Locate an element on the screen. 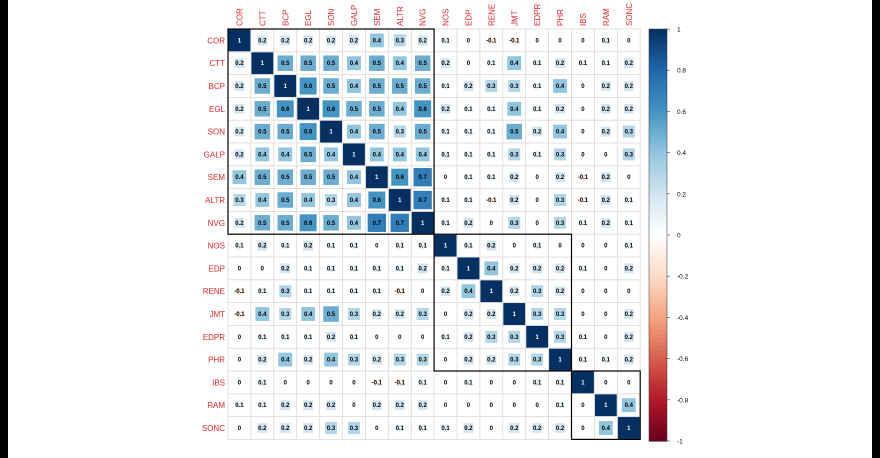  corr-cell-BCP-NVG is located at coordinates (422, 86).